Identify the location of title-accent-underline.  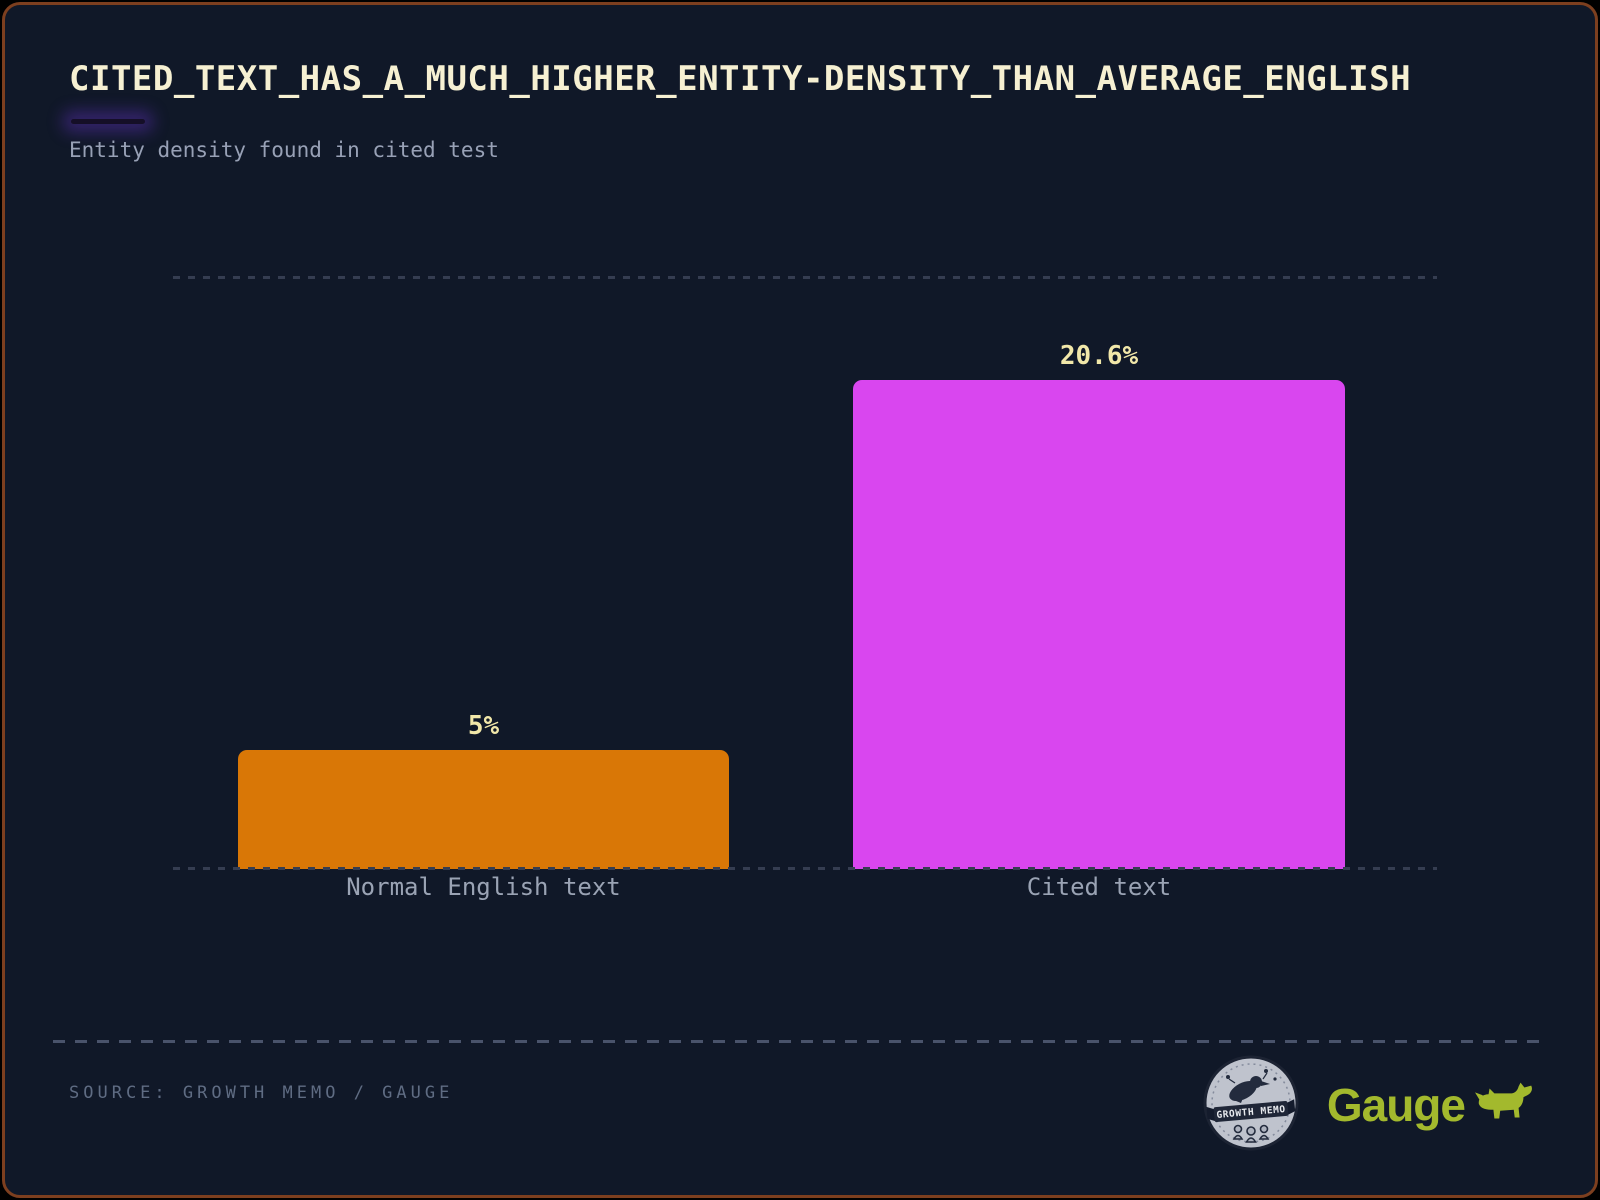
(108, 121).